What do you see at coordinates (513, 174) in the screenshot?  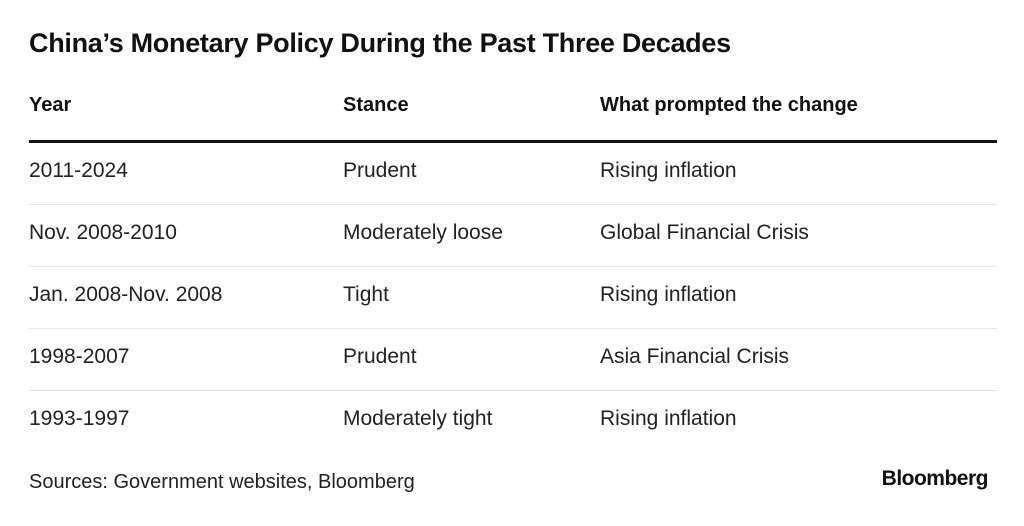 I see `table-row: 2011-2024 Prudent Rising inflation` at bounding box center [513, 174].